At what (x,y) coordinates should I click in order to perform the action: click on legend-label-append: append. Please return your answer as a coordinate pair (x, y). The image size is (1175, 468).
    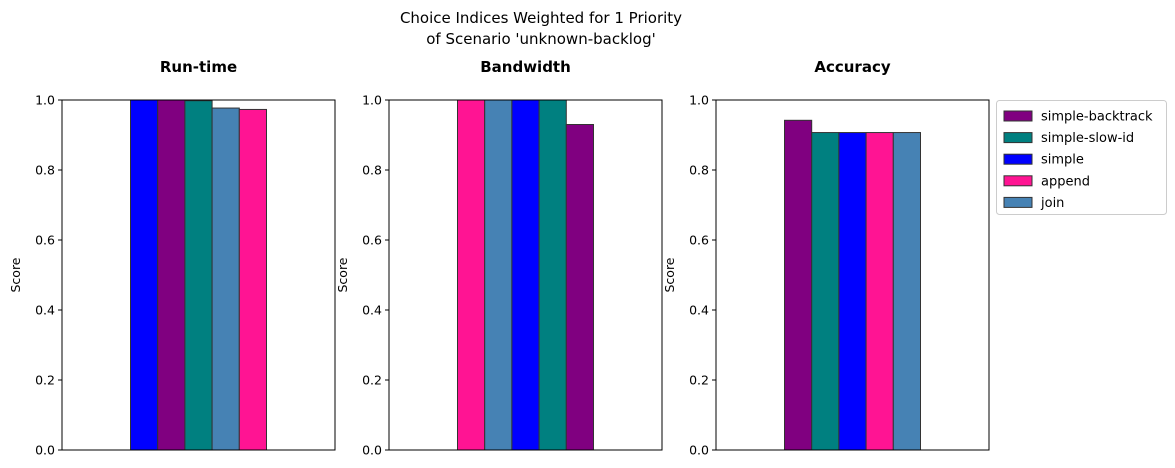
    Looking at the image, I should click on (1065, 181).